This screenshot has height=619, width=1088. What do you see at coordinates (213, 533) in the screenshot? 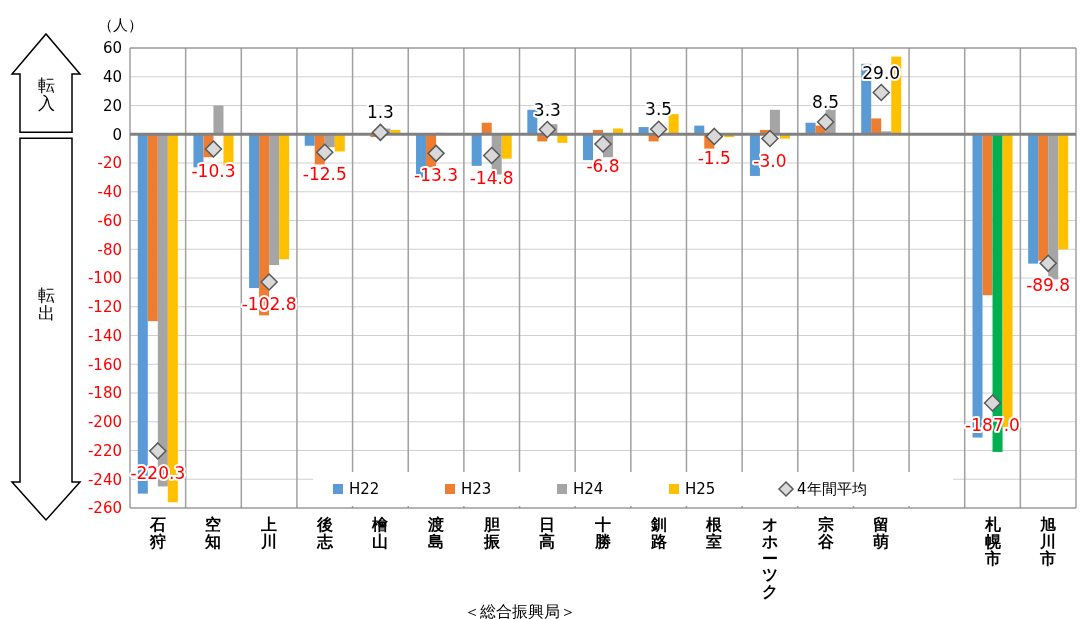
I see `x-tick-label: 空知` at bounding box center [213, 533].